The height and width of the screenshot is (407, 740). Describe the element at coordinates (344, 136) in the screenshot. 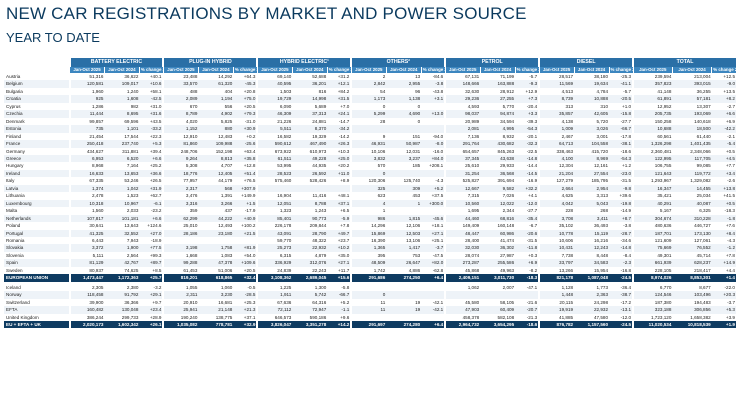

I see `value-cell: -14.2` at that location.